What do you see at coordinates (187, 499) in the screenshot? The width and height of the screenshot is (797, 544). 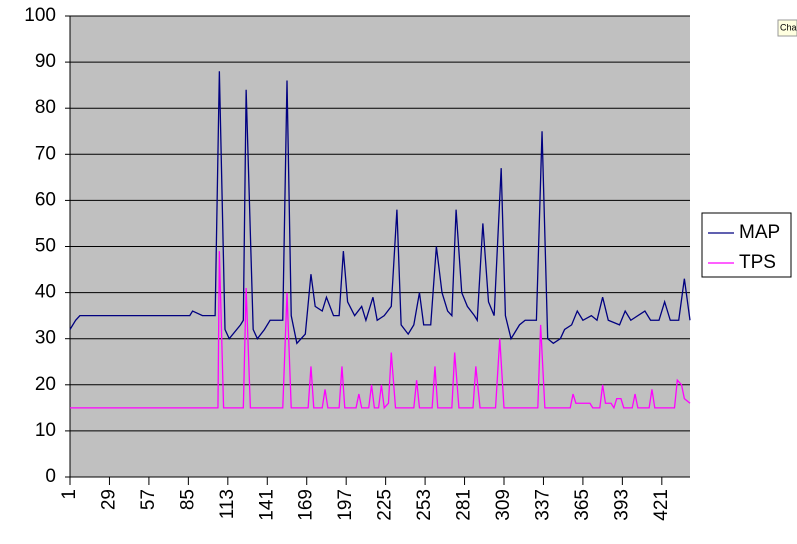 I see `x-tick-label: 85` at bounding box center [187, 499].